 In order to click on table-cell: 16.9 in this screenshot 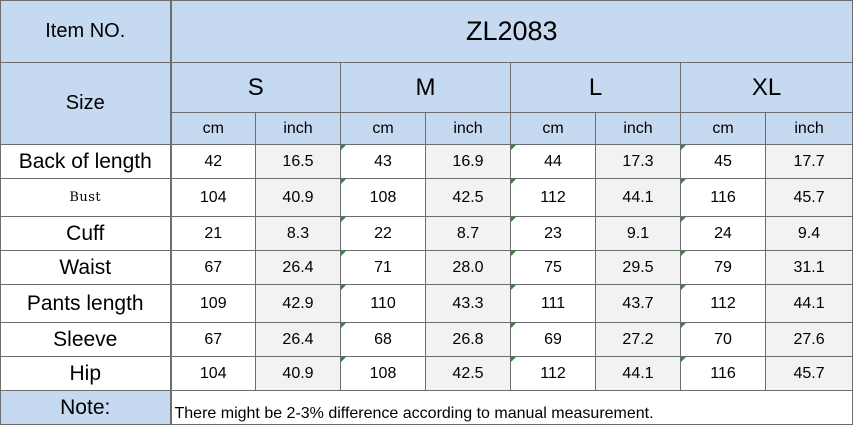, I will do `click(468, 161)`.